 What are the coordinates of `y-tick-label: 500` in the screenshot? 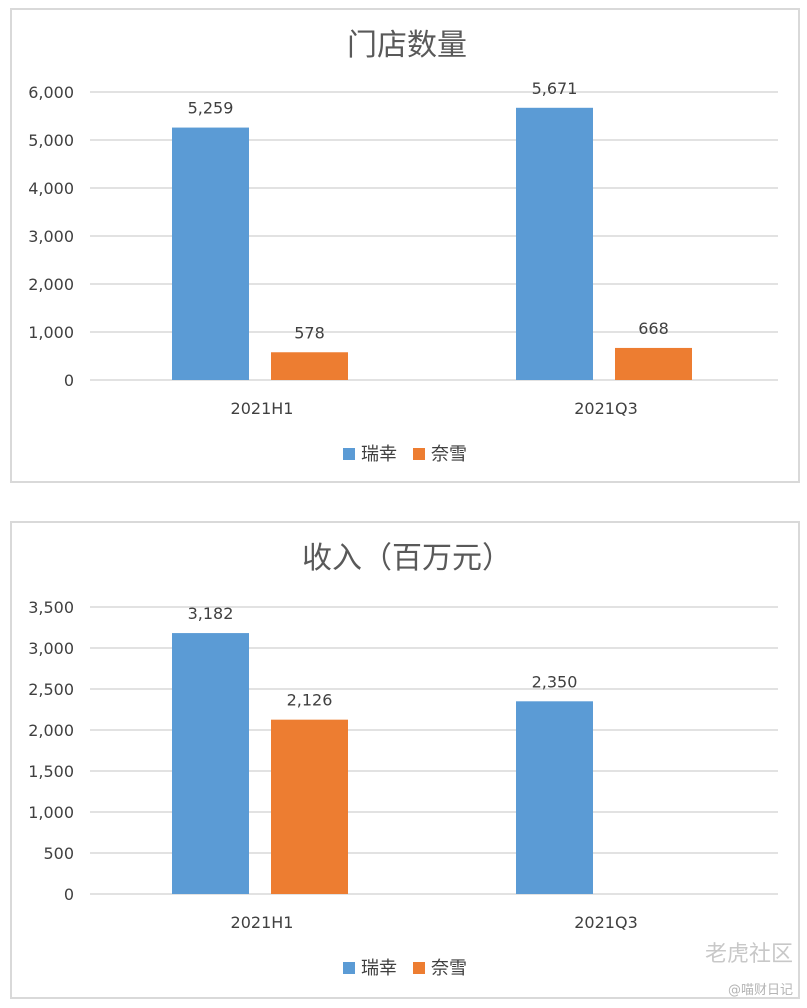 It's located at (58, 853).